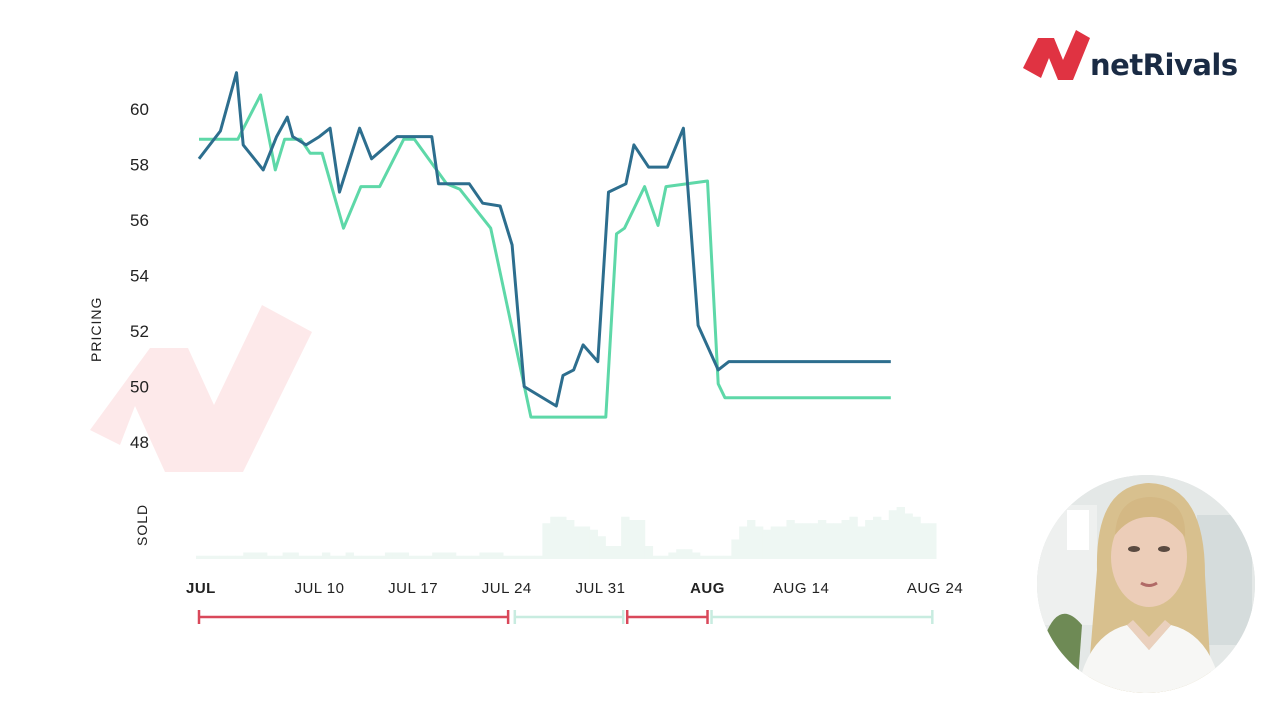 Image resolution: width=1280 pixels, height=720 pixels. Describe the element at coordinates (801, 588) in the screenshot. I see `x-tick-label: AUG 14` at that location.